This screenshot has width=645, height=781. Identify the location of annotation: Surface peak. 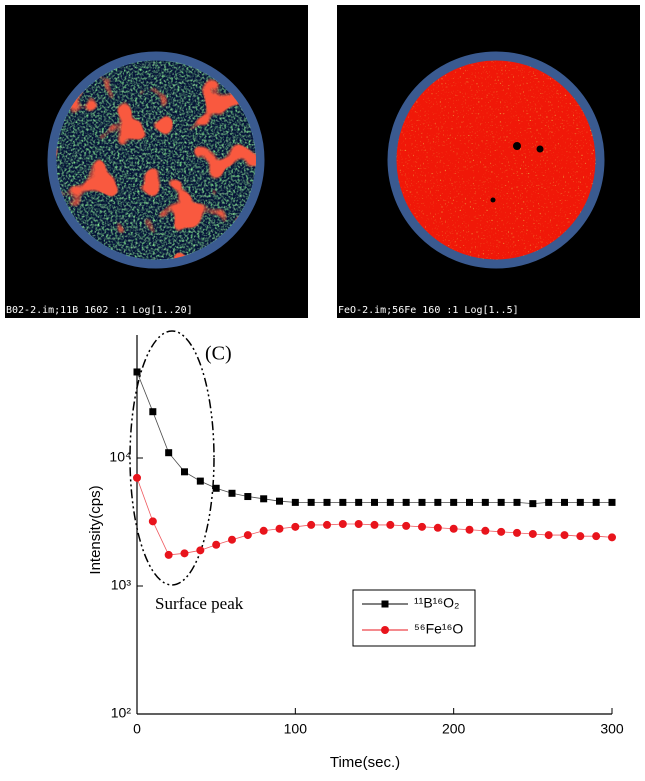
(199, 603).